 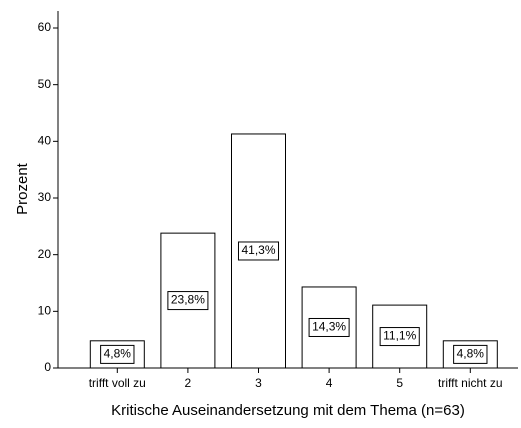 I want to click on x-tick-label: 2, so click(x=188, y=383).